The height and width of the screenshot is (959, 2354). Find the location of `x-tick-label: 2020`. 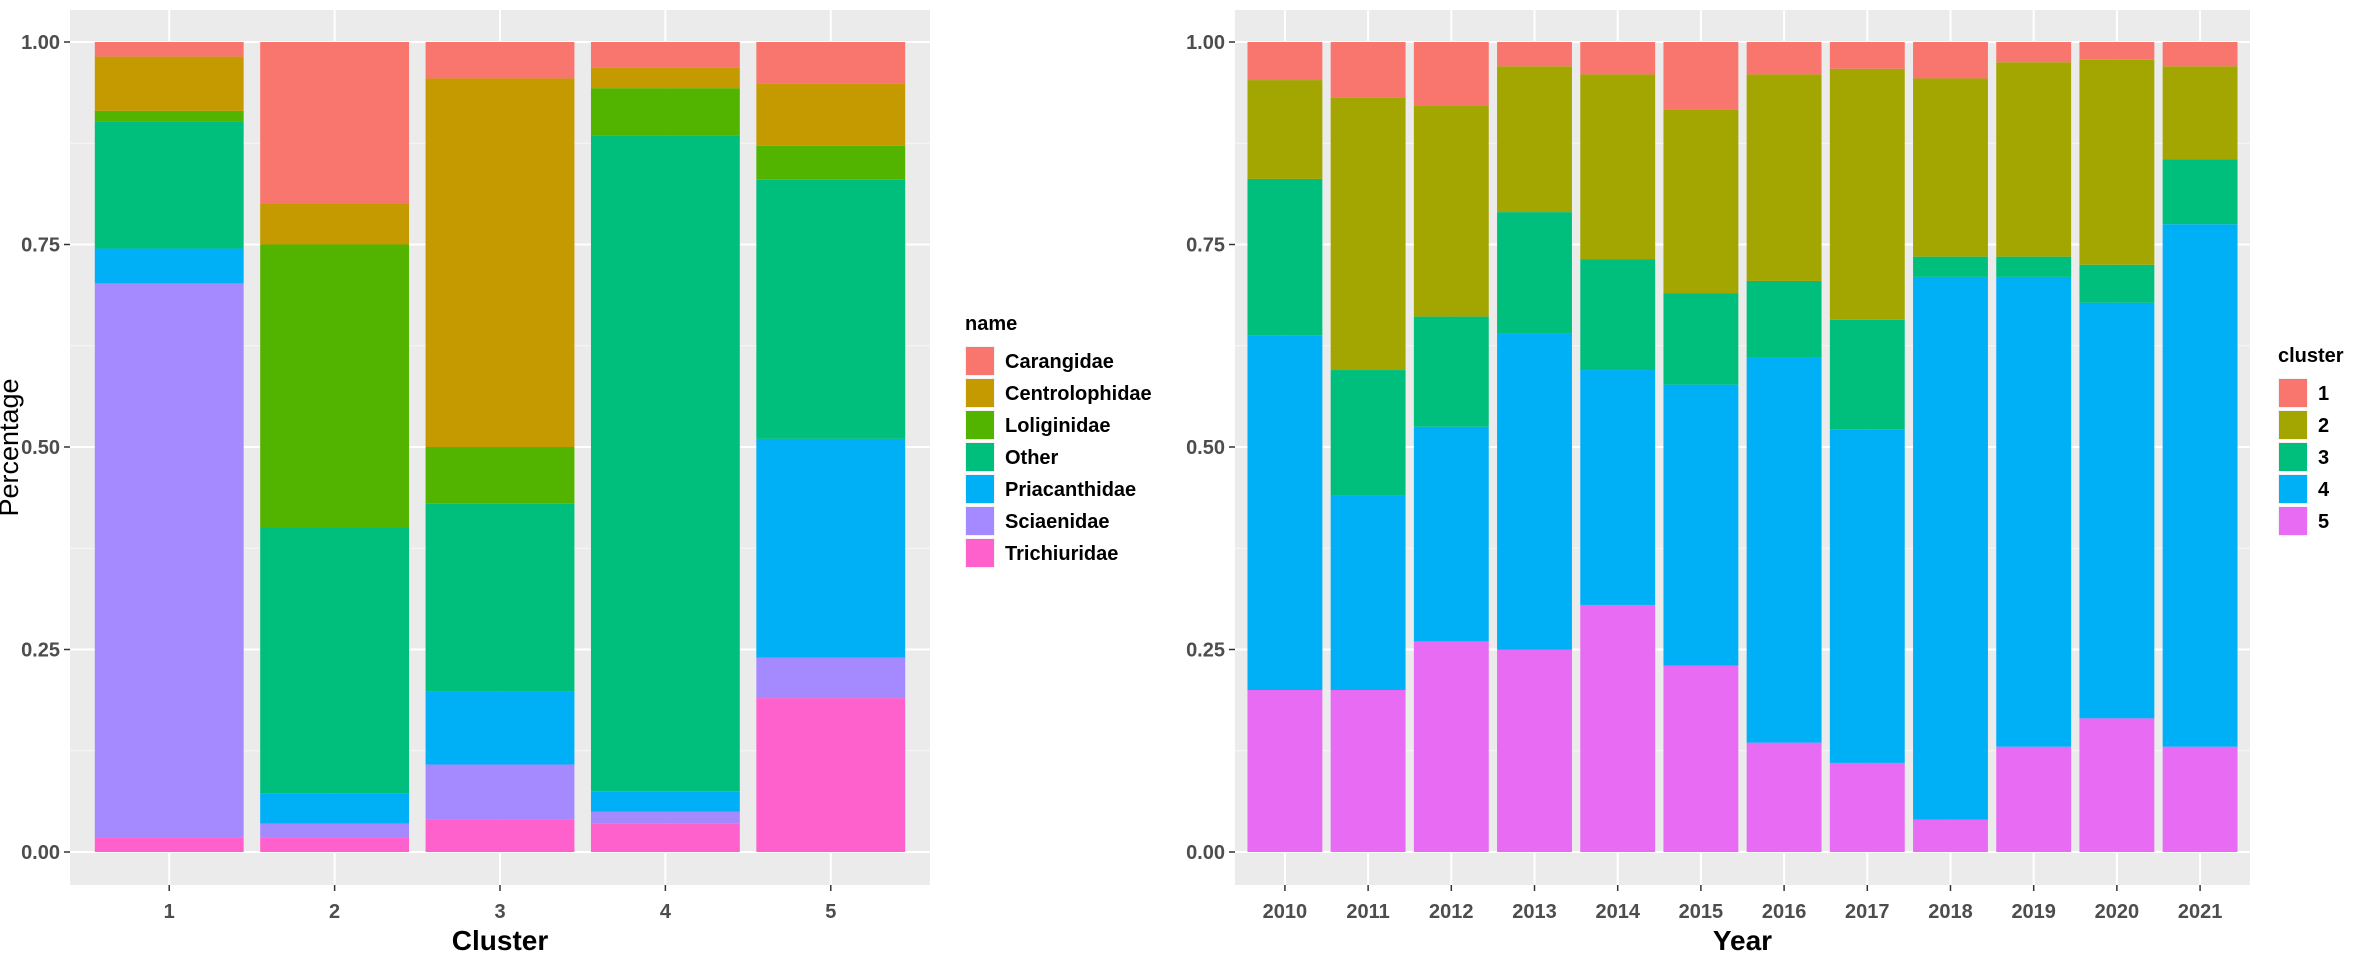

x-tick-label: 2020 is located at coordinates (2117, 912).